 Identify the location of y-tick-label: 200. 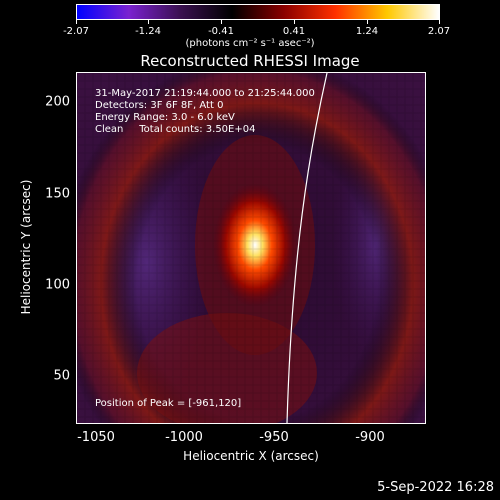
(57, 102).